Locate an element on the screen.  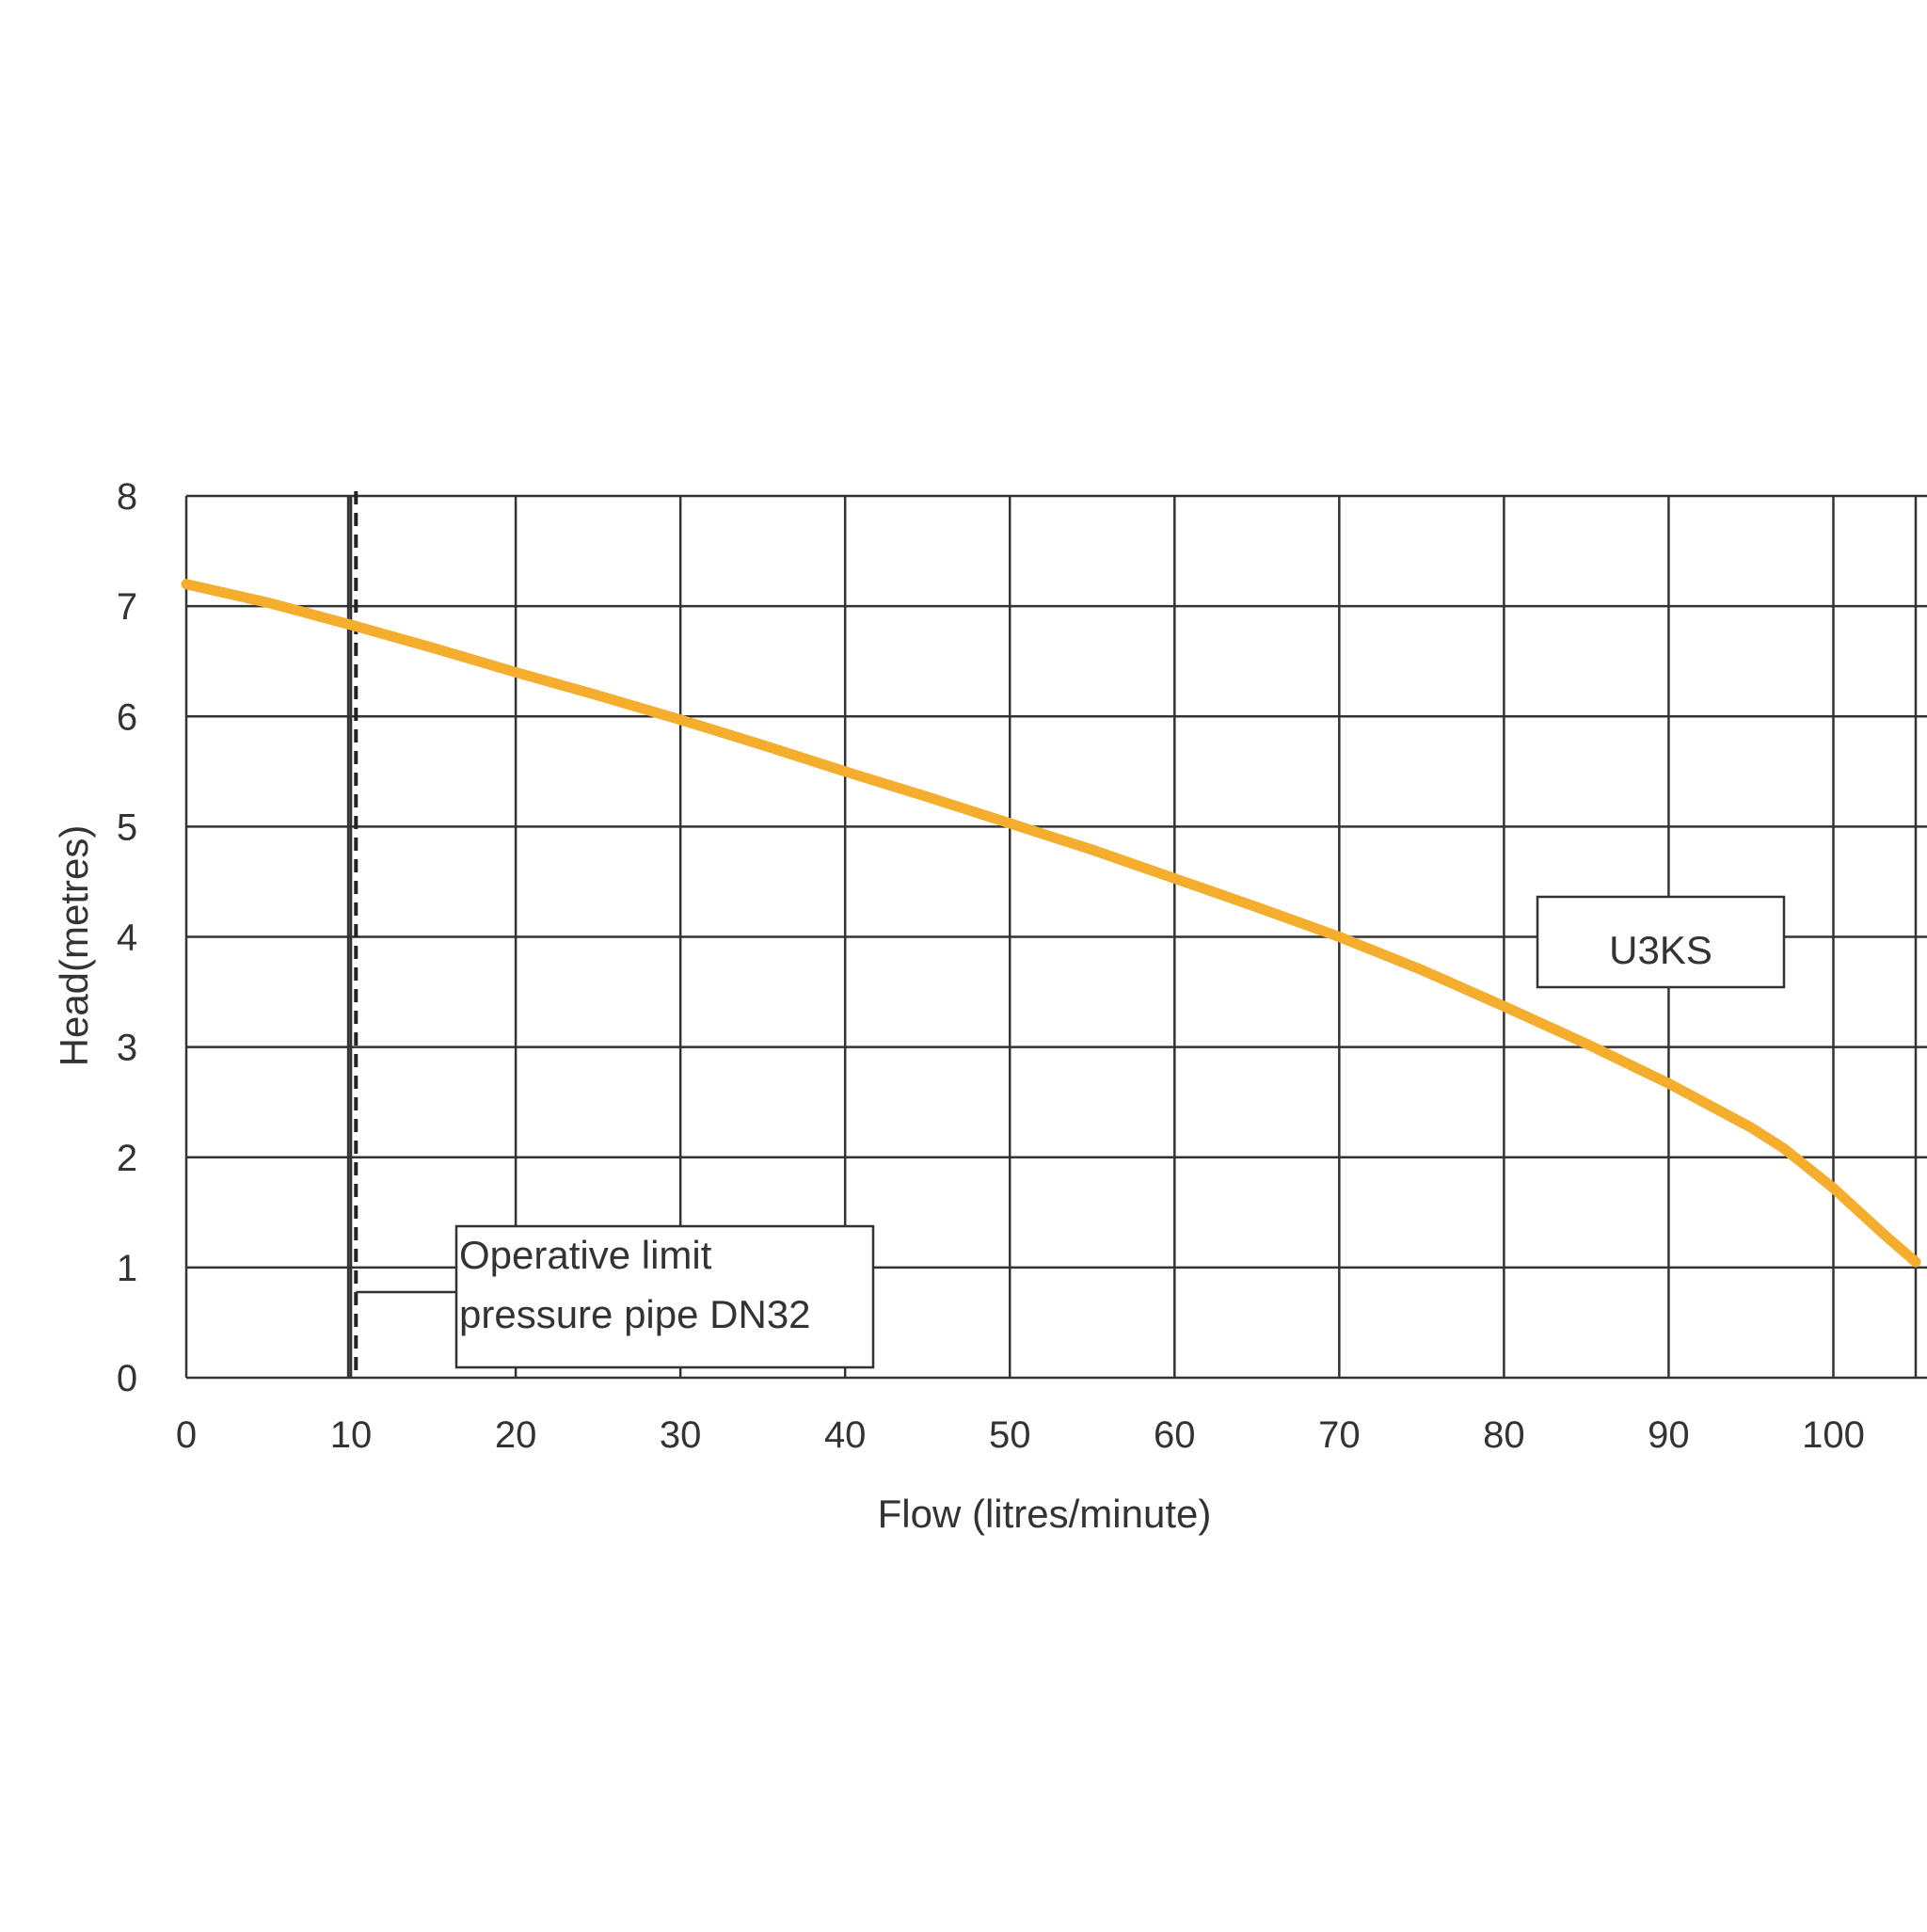
y-tick-label-5: 5 is located at coordinates (127, 827).